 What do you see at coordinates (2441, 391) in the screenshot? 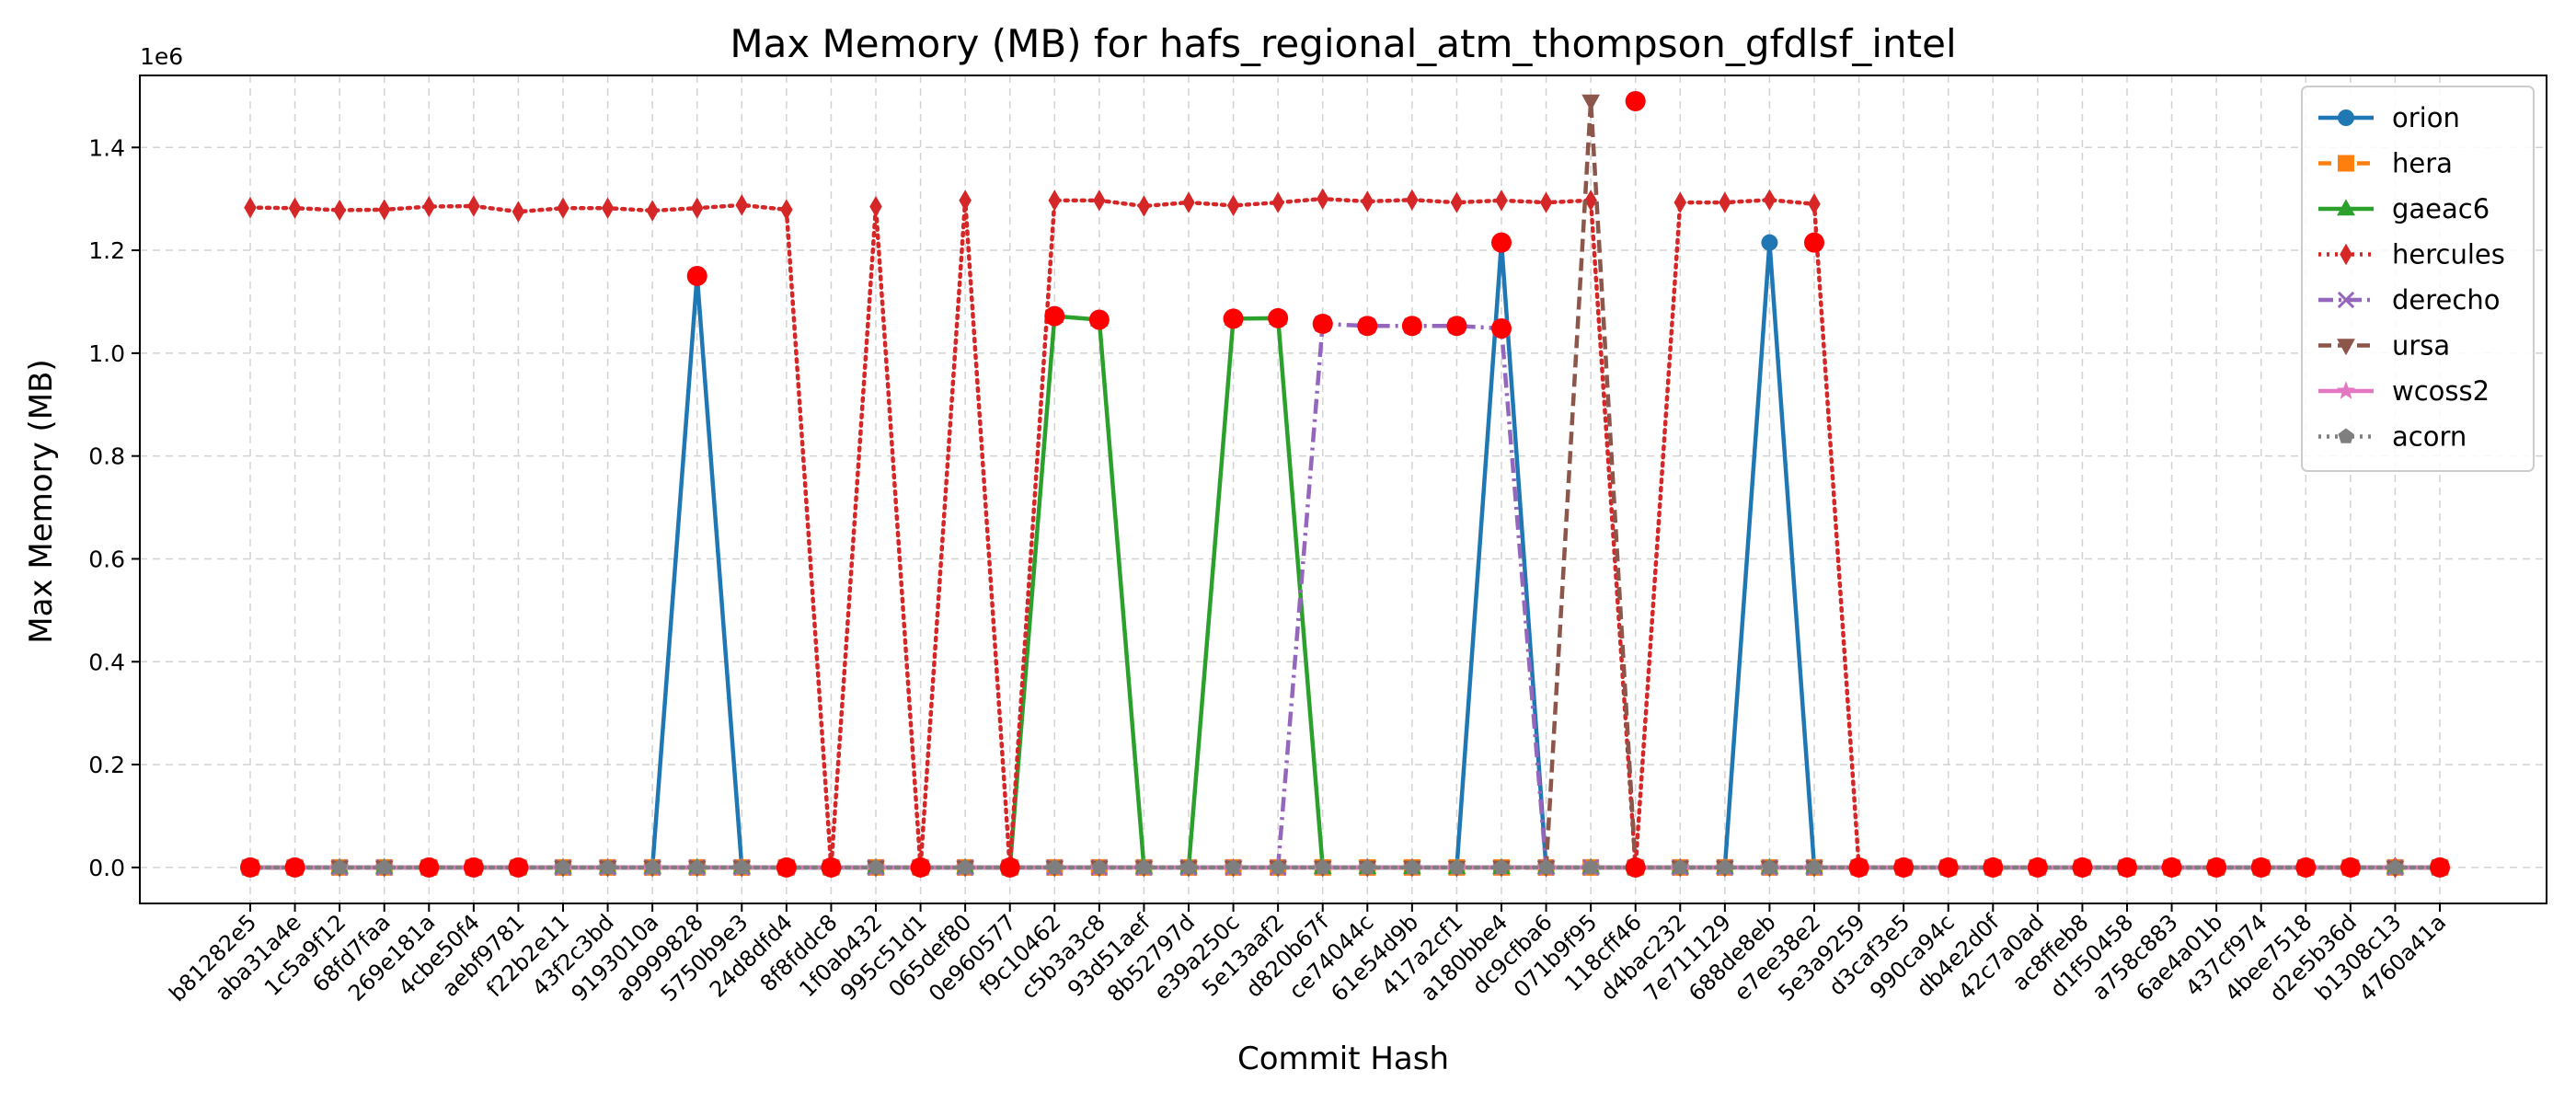
I see `legend-label: wcoss2` at bounding box center [2441, 391].